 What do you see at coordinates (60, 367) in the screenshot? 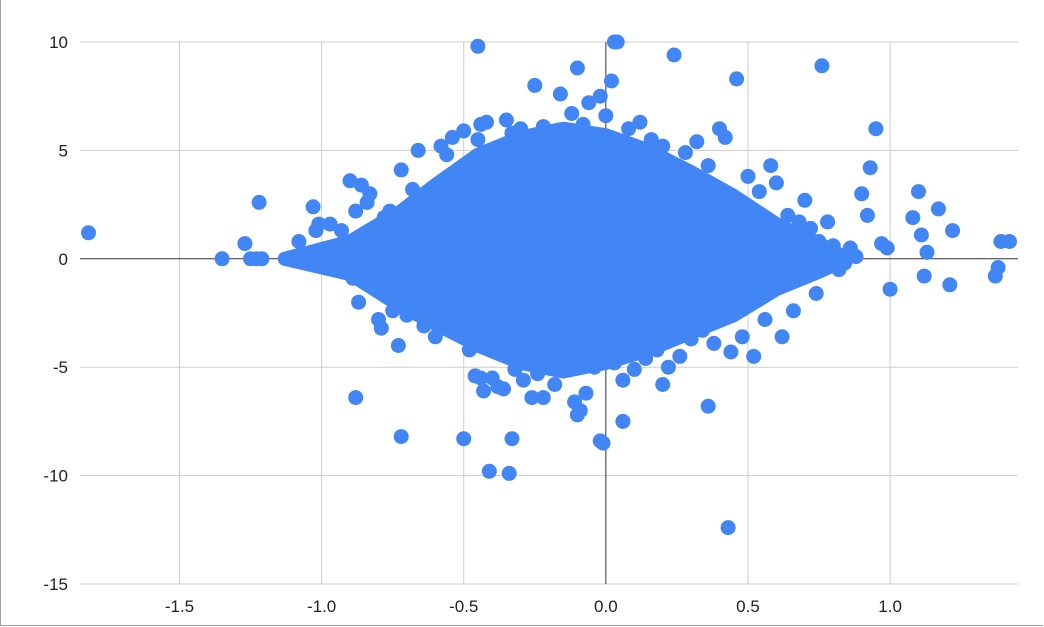
I see `y-tick-label: -5` at bounding box center [60, 367].